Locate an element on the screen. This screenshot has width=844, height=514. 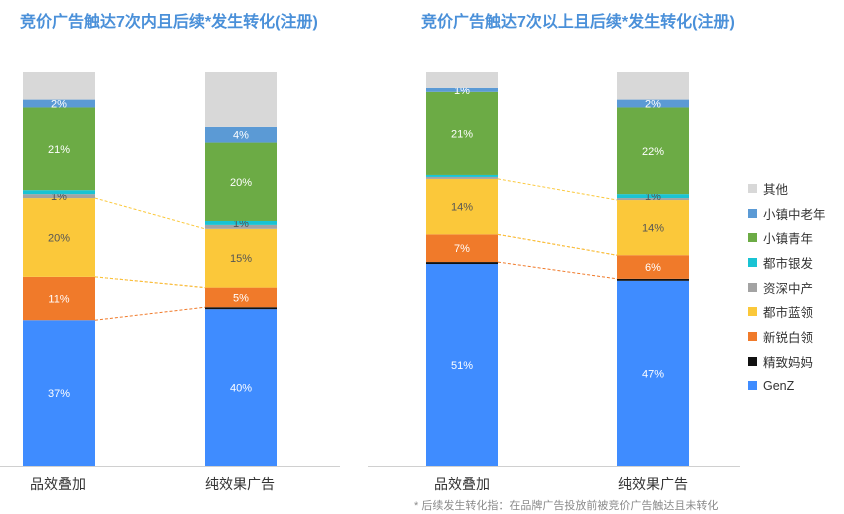
data-label: 37% is located at coordinates (59, 394).